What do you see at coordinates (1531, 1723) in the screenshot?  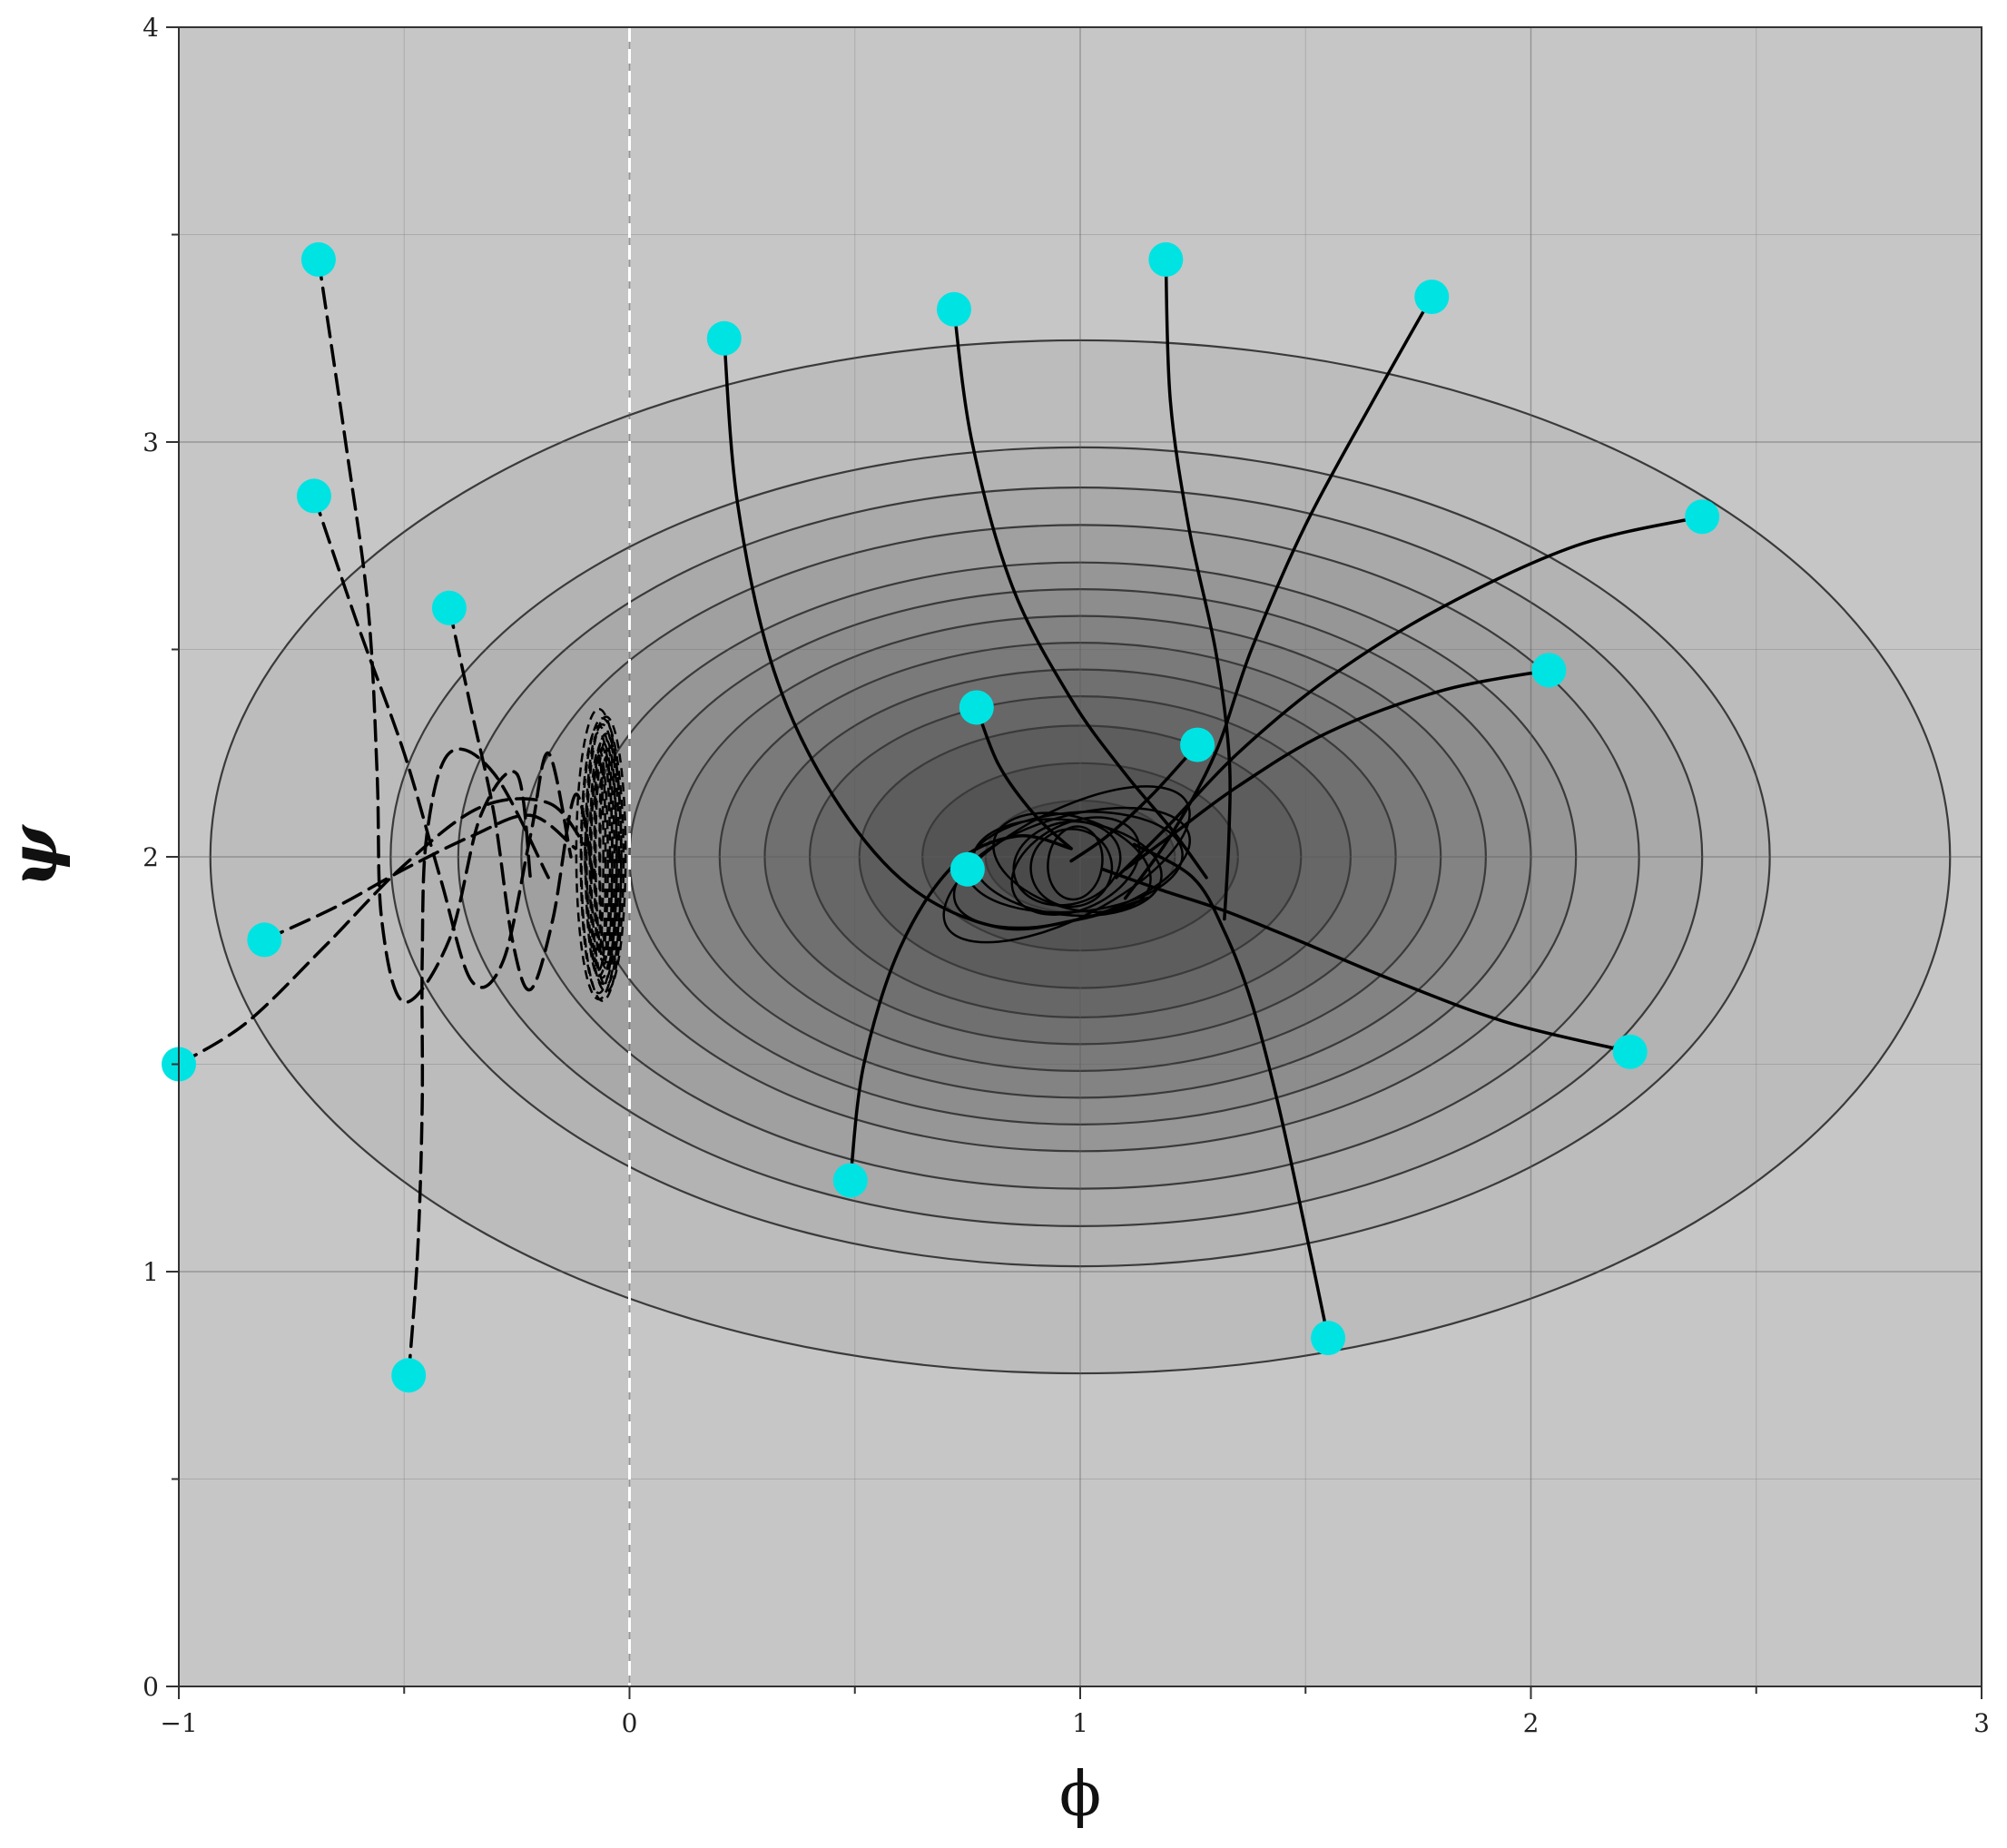 I see `x-tick-label: 2` at bounding box center [1531, 1723].